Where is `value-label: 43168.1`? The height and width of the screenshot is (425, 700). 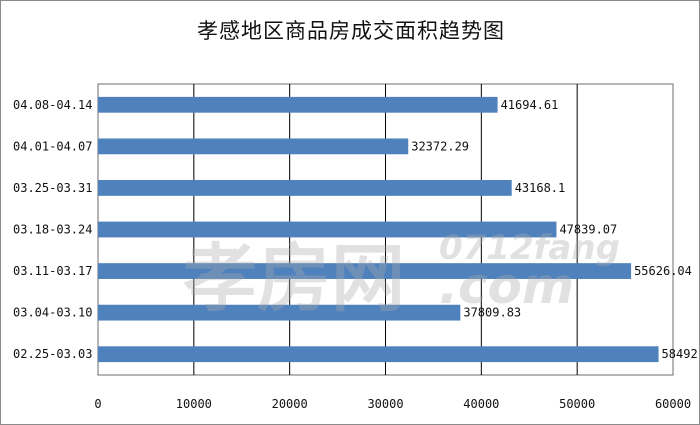 value-label: 43168.1 is located at coordinates (540, 188).